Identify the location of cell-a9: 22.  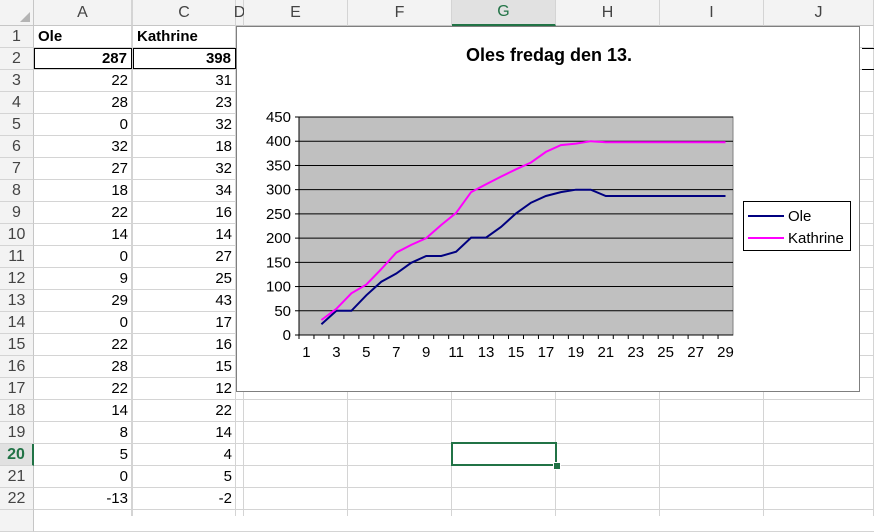
(119, 212).